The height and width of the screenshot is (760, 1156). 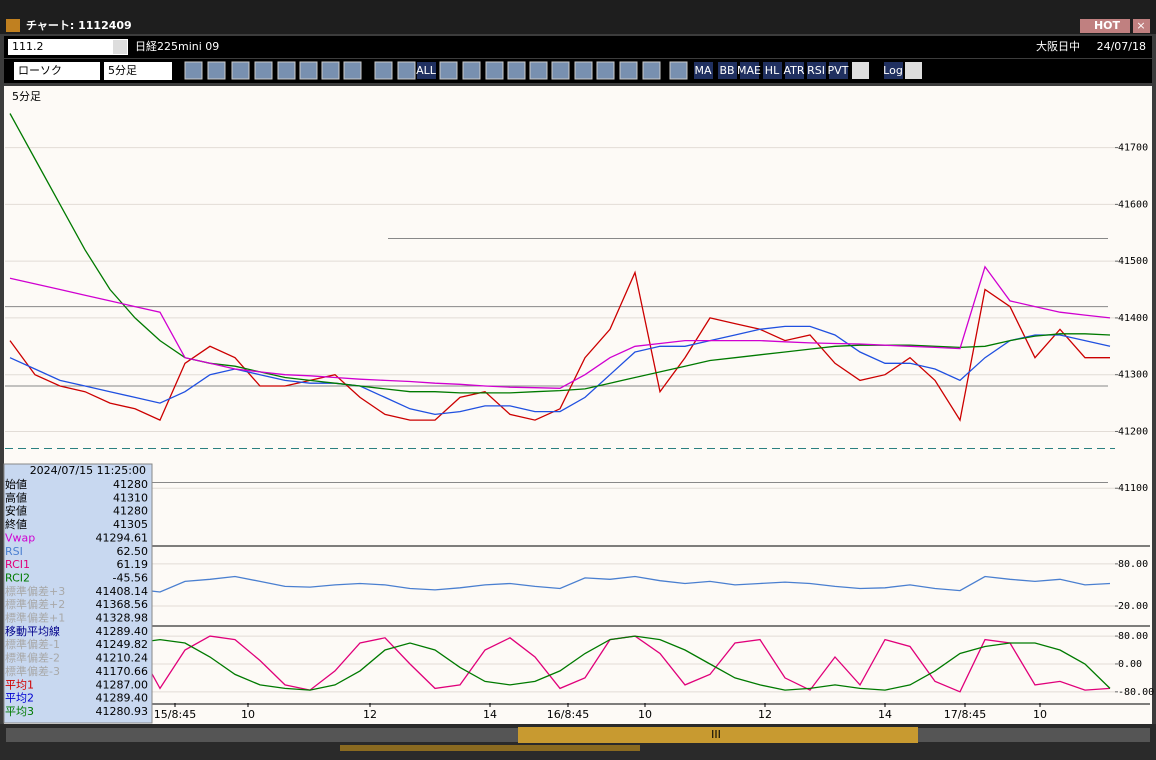 What do you see at coordinates (130, 577) in the screenshot?
I see `info-value: -45.56` at bounding box center [130, 577].